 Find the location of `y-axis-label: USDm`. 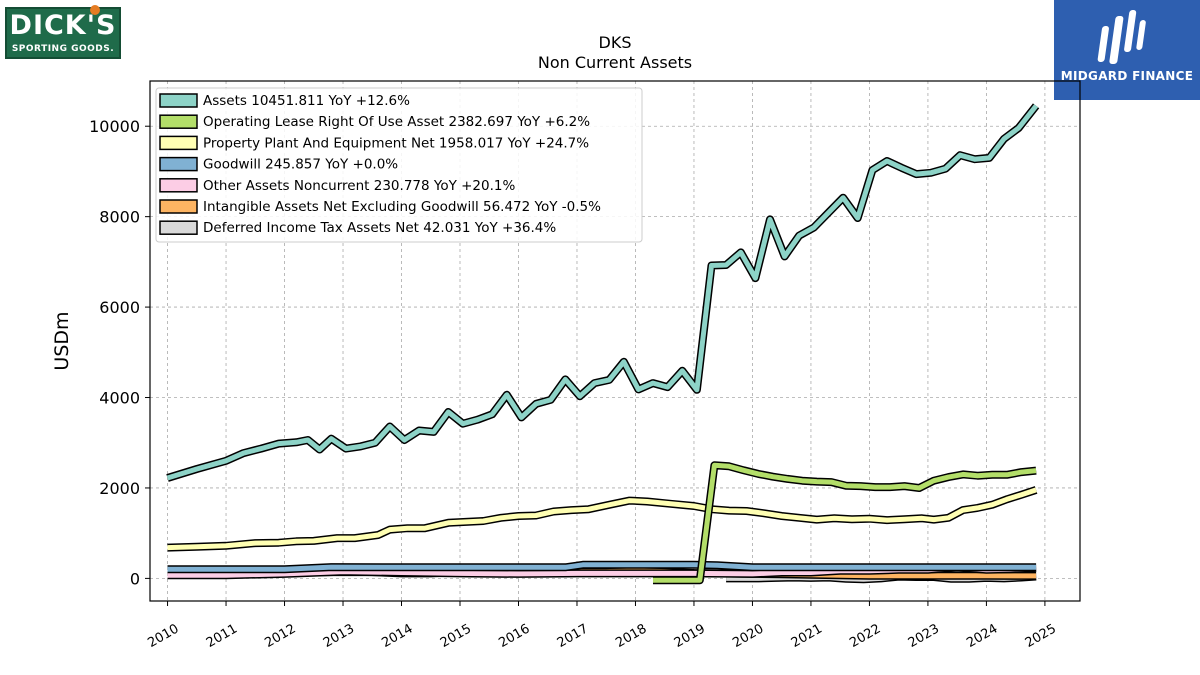

y-axis-label: USDm is located at coordinates (62, 340).